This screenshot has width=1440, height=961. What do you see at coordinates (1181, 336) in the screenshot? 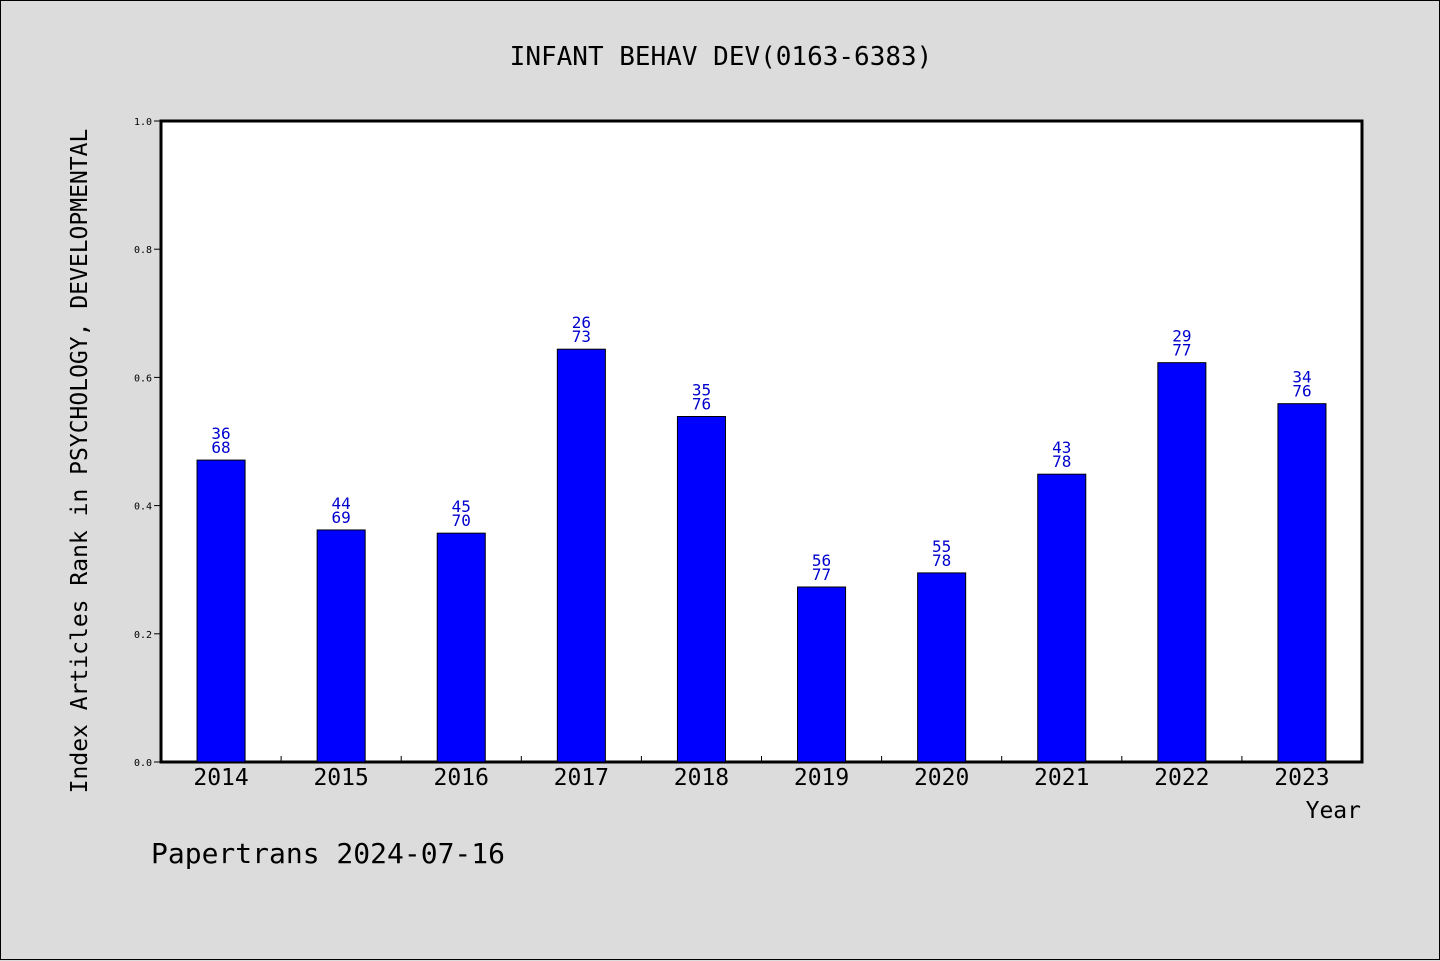
I see `bar-rank-label: 29` at bounding box center [1181, 336].